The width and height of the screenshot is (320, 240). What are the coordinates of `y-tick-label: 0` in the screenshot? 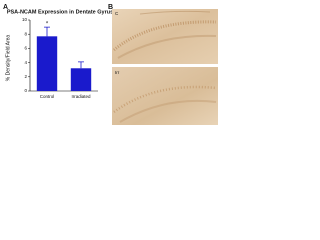 It's located at (25, 90).